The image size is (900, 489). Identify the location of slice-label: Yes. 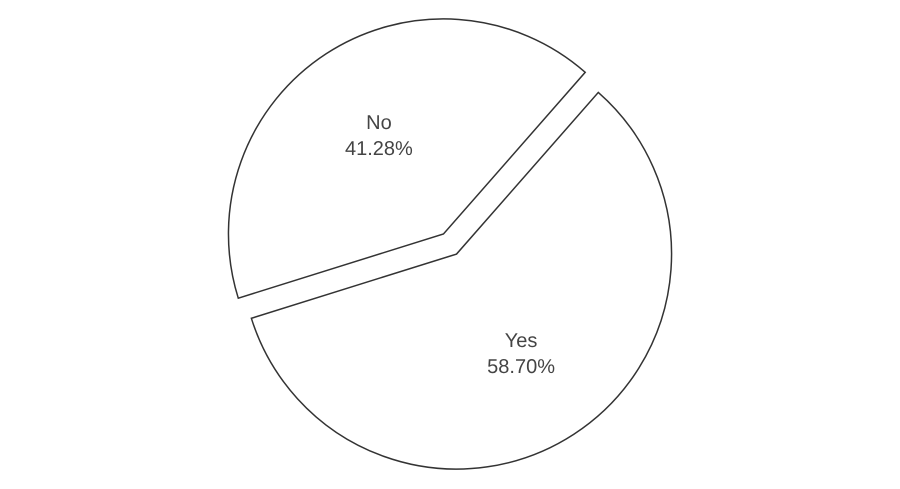
(521, 341).